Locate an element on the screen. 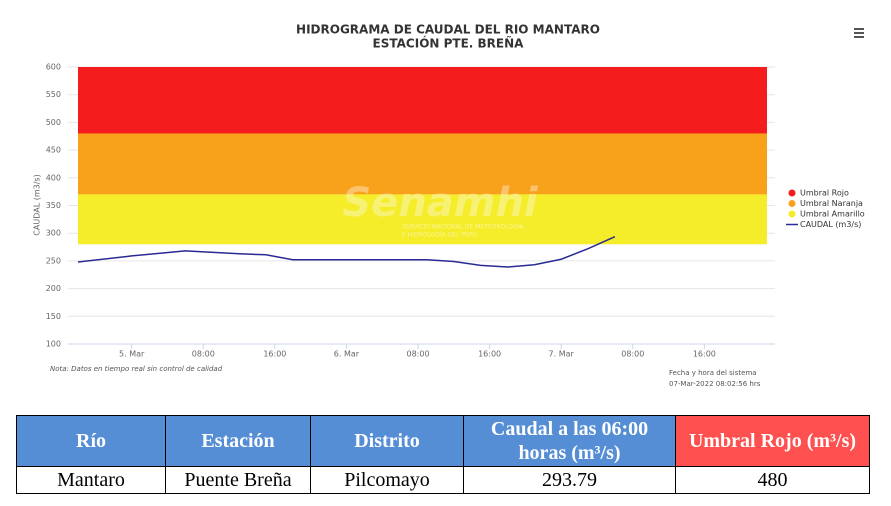  header-cell: Río is located at coordinates (91, 441).